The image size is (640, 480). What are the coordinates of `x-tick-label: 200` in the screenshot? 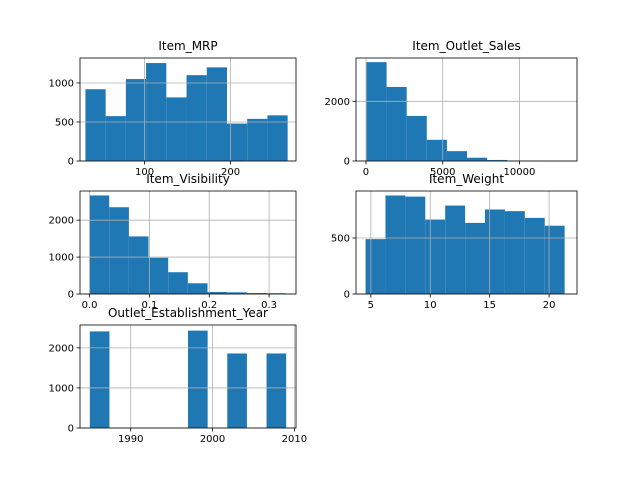 It's located at (230, 172).